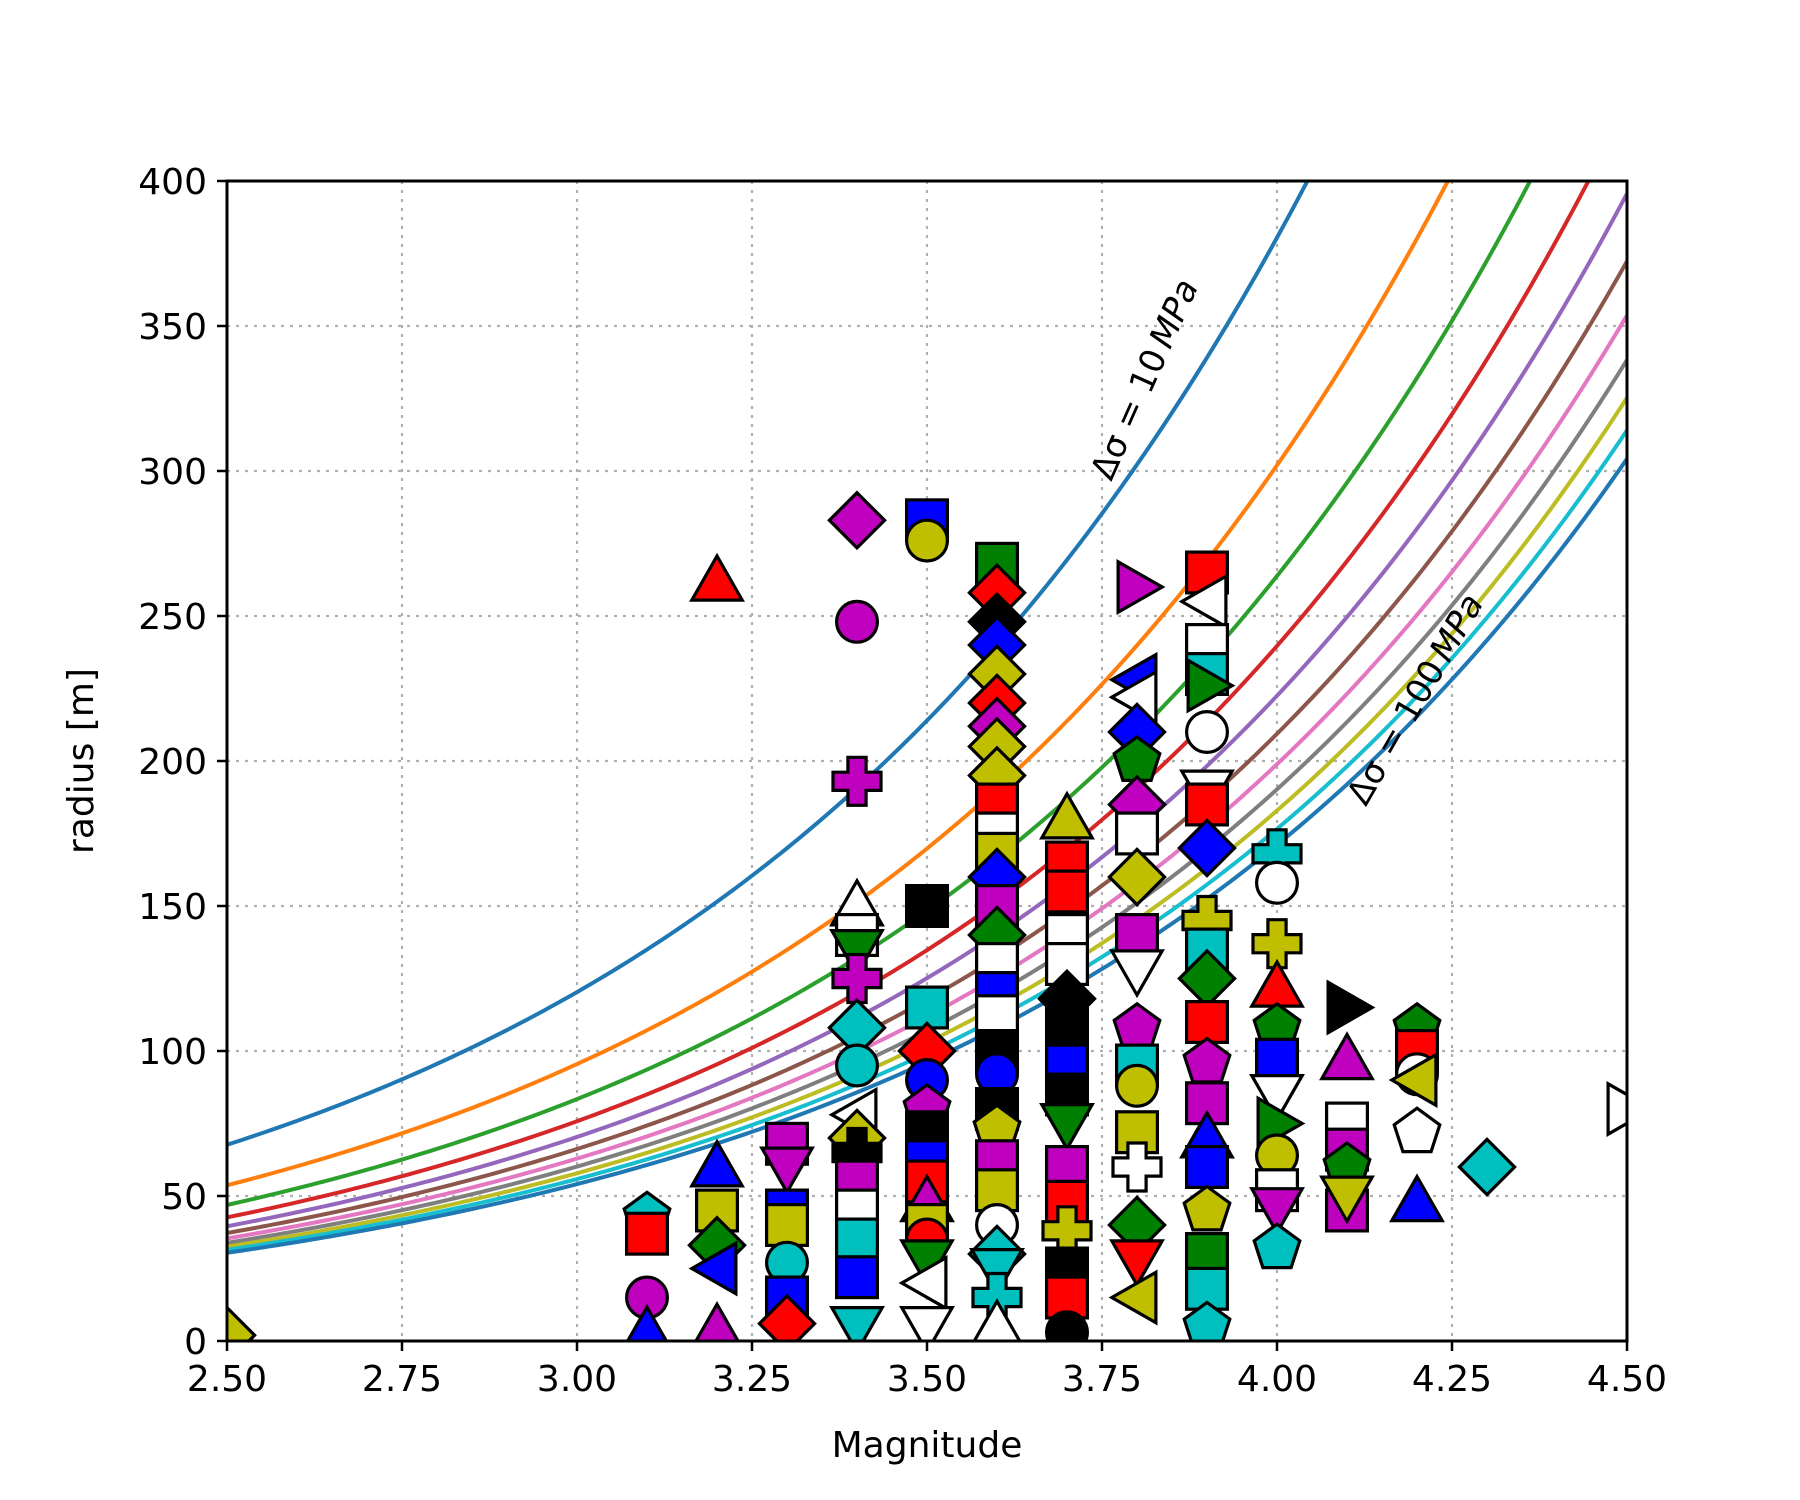  I want to click on x-tick-label: 2.50, so click(227, 1379).